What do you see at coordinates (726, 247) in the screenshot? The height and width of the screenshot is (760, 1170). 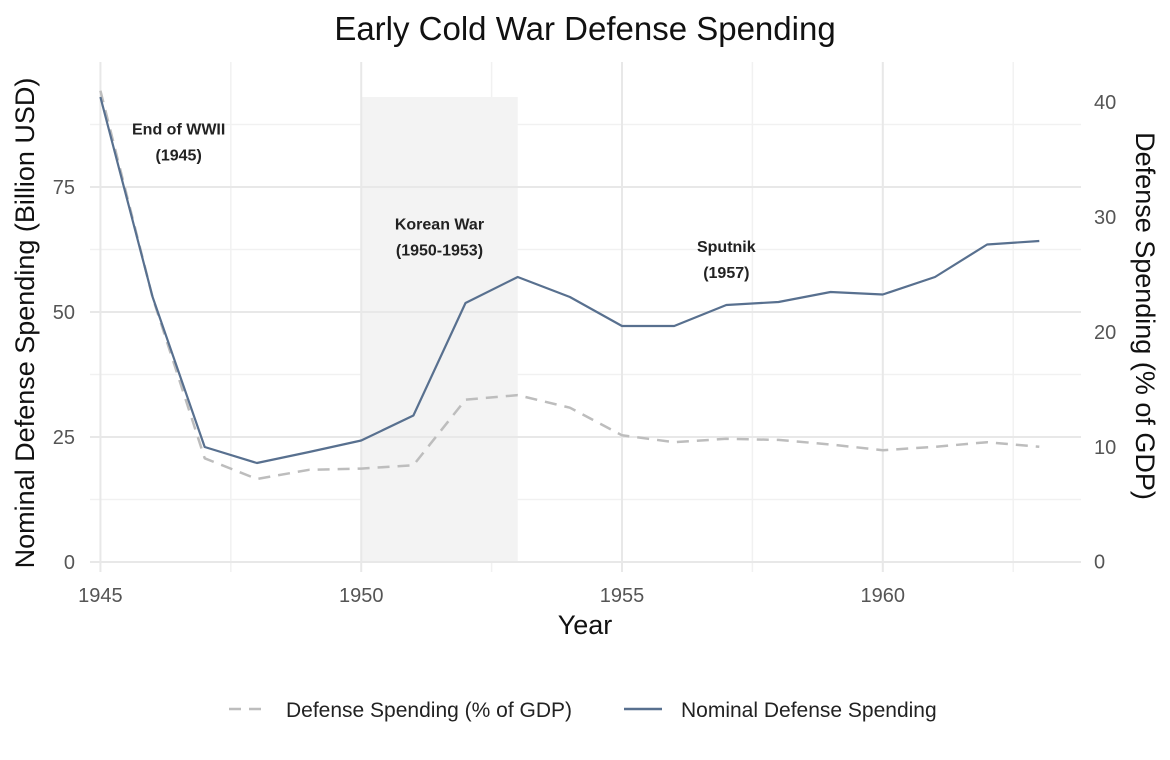 I see `annotation-line: Sputnik` at bounding box center [726, 247].